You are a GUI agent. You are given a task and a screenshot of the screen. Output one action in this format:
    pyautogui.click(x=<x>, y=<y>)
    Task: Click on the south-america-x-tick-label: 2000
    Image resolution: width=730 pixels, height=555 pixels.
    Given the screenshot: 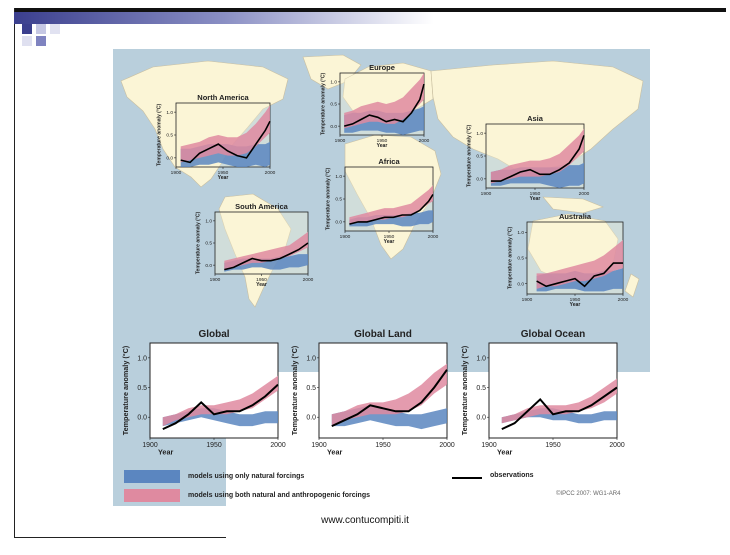 What is the action you would take?
    pyautogui.click(x=308, y=280)
    